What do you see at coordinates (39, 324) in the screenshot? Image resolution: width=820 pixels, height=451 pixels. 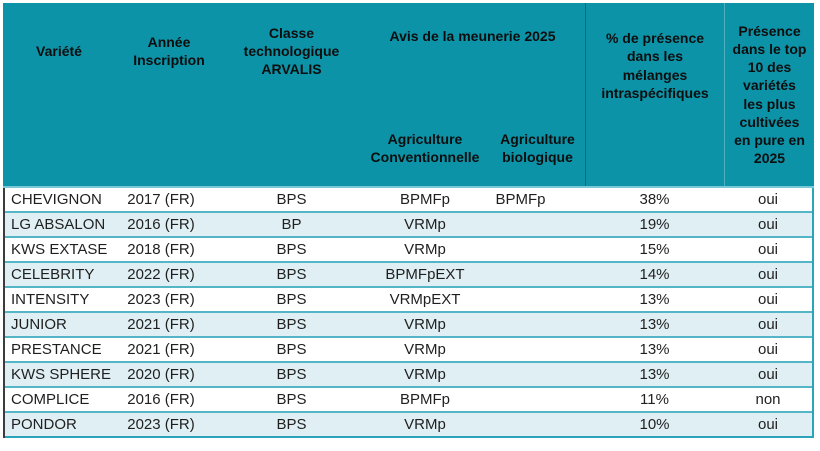 I see `cell-variete: JUNIOR` at bounding box center [39, 324].